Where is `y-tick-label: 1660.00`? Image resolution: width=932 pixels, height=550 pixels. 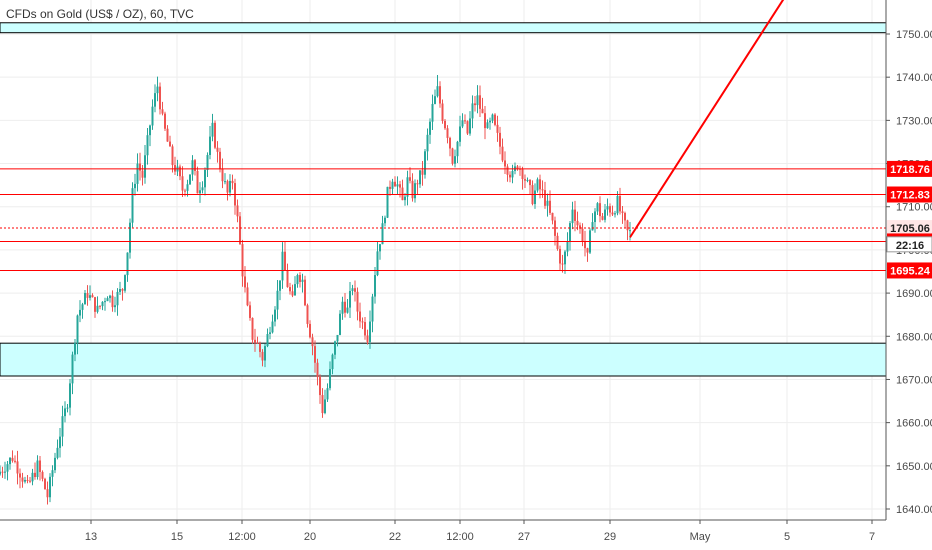 y-tick-label: 1660.00 is located at coordinates (914, 424).